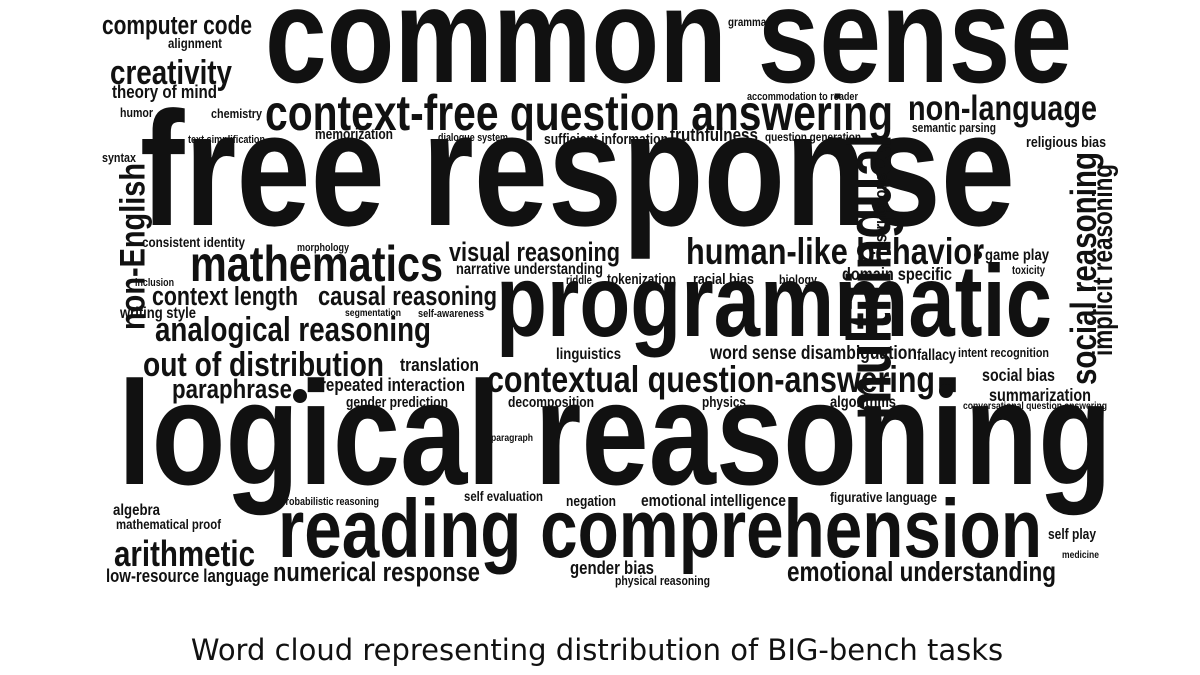 This screenshot has height=675, width=1200. I want to click on word-chemistry: chemistry, so click(237, 113).